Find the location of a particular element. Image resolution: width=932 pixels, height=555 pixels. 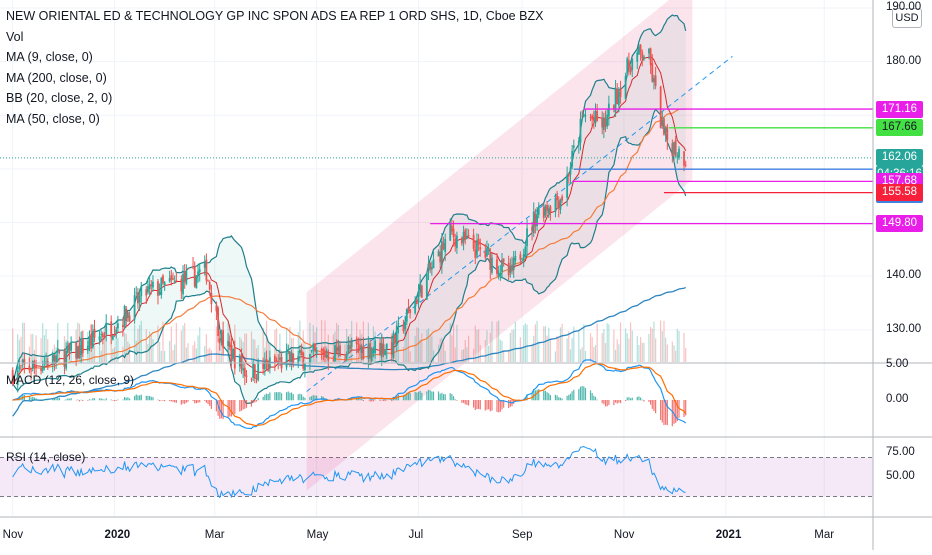

legend-ma9: MA (9, close, 0) is located at coordinates (274, 57).